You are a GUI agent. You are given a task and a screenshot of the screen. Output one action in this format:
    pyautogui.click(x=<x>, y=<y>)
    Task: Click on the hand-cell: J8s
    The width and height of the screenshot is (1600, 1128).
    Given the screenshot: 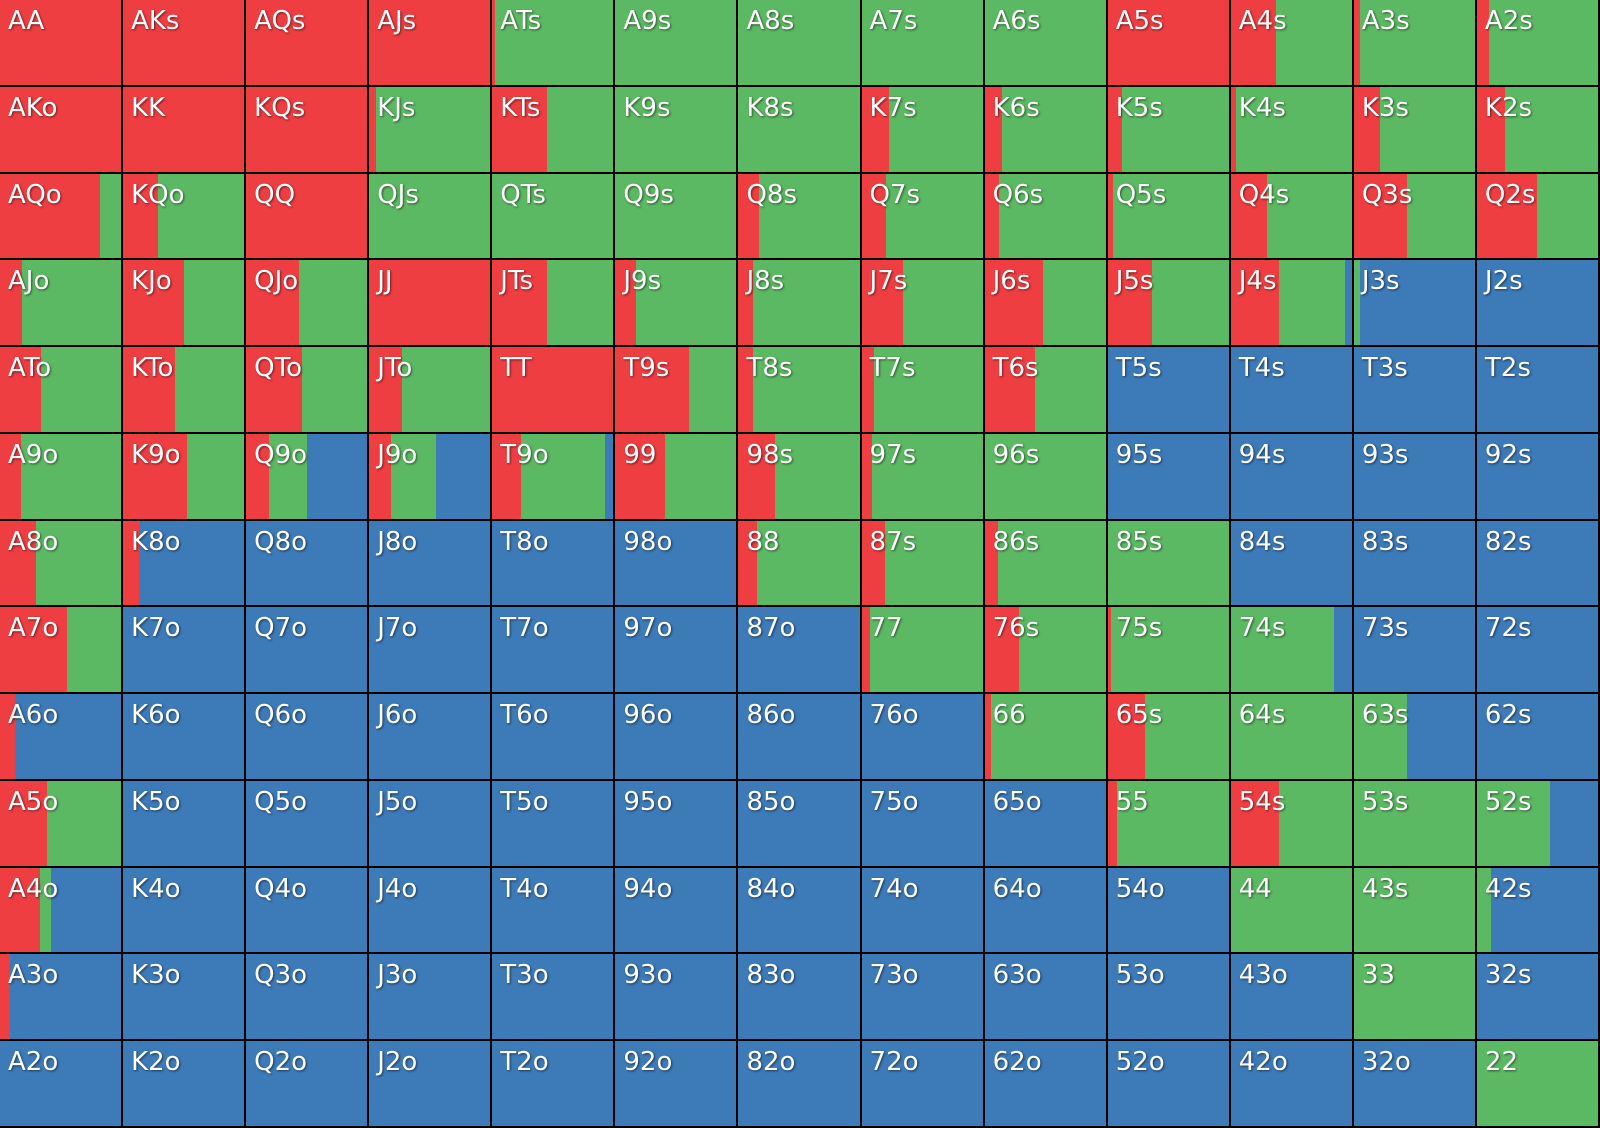 What is the action you would take?
    pyautogui.click(x=799, y=303)
    